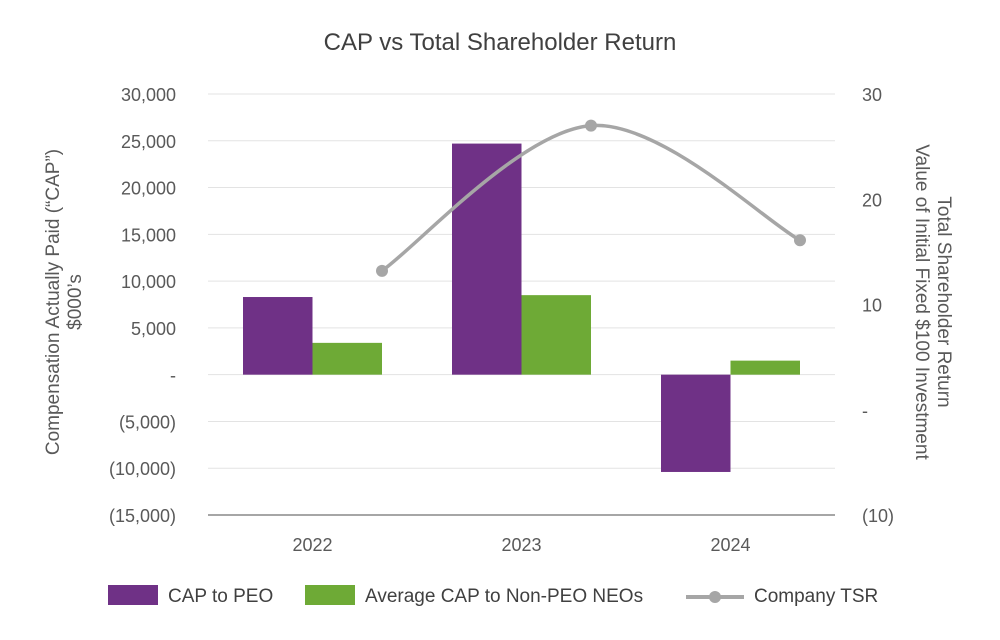 The image size is (1000, 640). Describe the element at coordinates (872, 306) in the screenshot. I see `right-tick-label: 10` at that location.